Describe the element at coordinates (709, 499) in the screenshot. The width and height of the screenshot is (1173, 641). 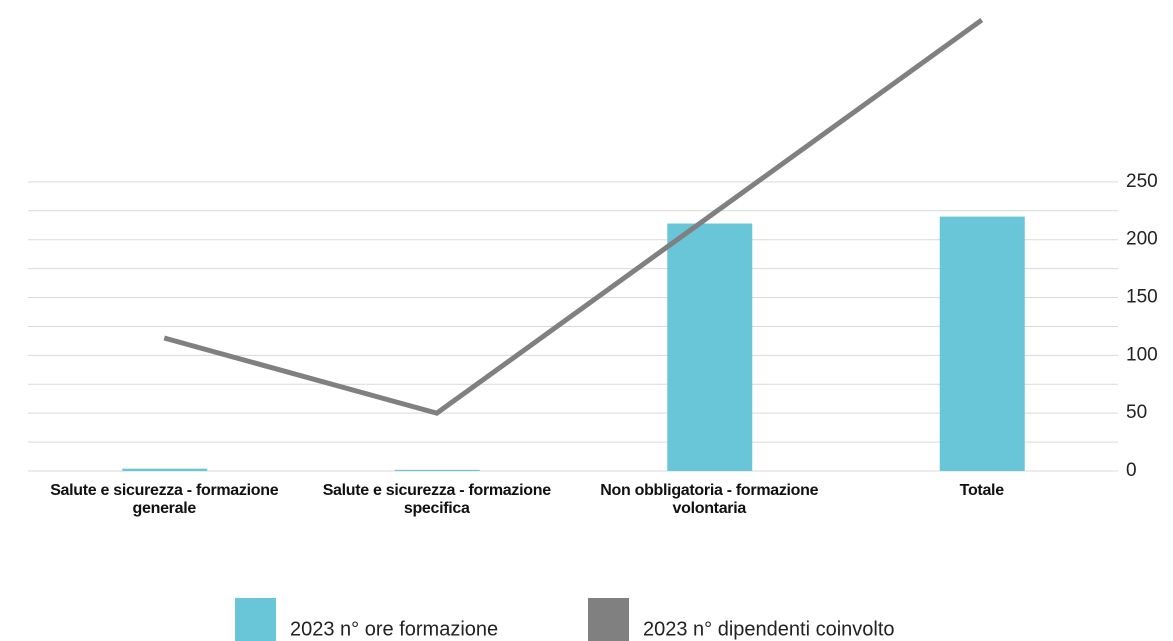
I see `x-tick-label: Non obbligatoria - formazione volontaria` at that location.